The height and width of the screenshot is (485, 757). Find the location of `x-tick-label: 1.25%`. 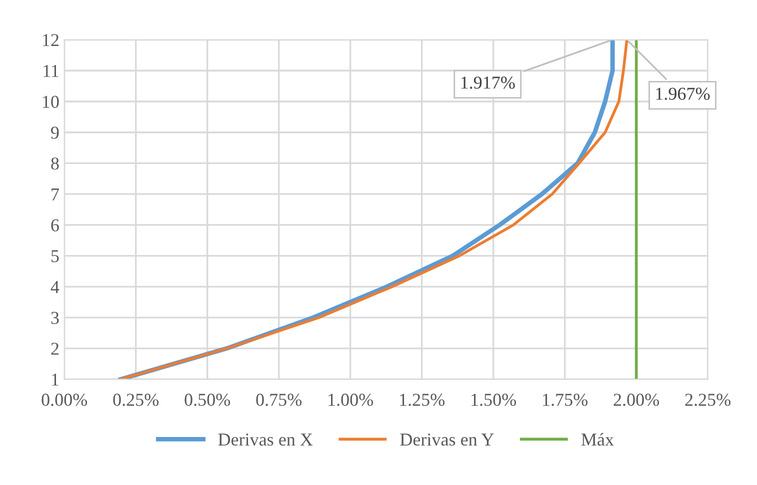

x-tick-label: 1.25% is located at coordinates (422, 400).